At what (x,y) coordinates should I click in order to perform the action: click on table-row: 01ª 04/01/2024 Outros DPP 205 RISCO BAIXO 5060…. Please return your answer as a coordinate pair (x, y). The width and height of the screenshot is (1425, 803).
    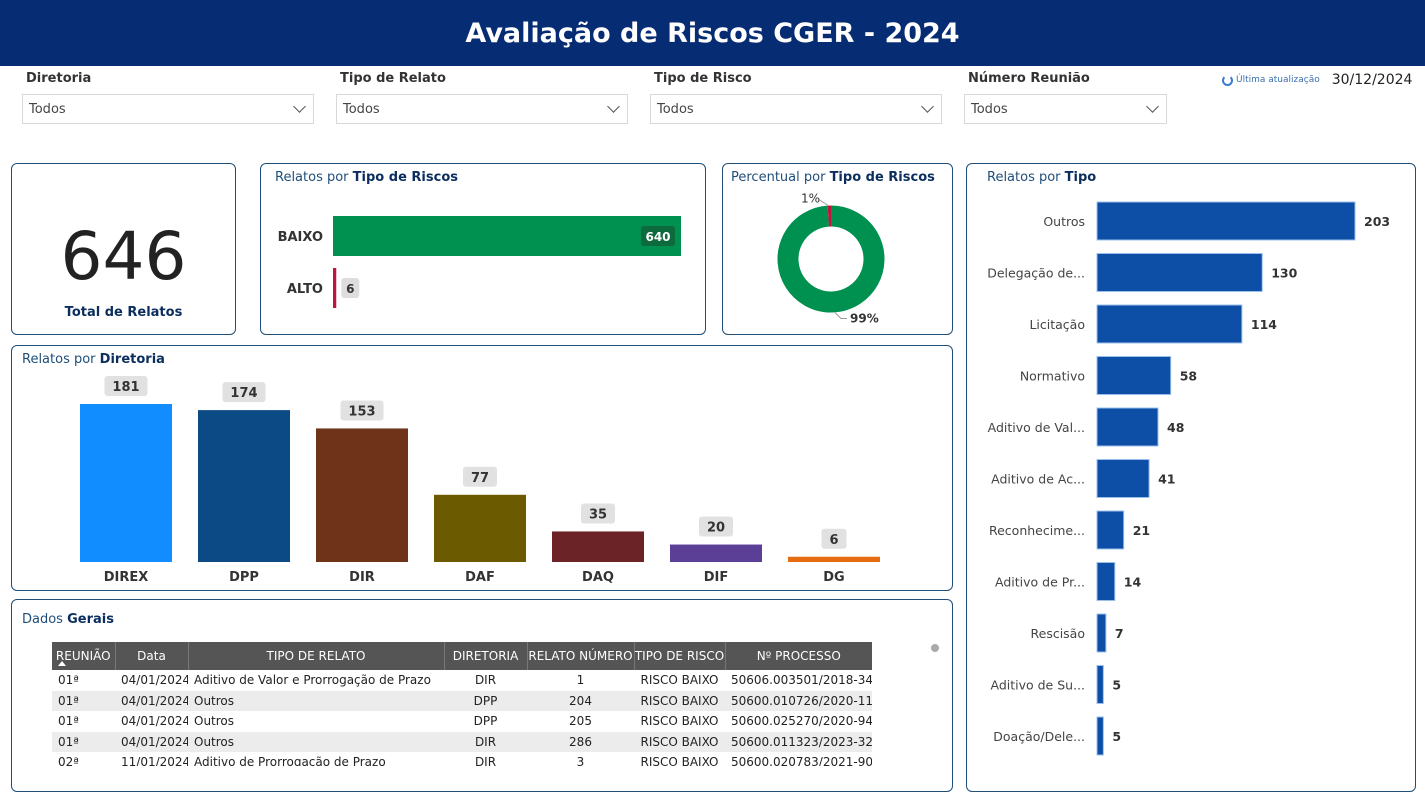
    Looking at the image, I should click on (462, 721).